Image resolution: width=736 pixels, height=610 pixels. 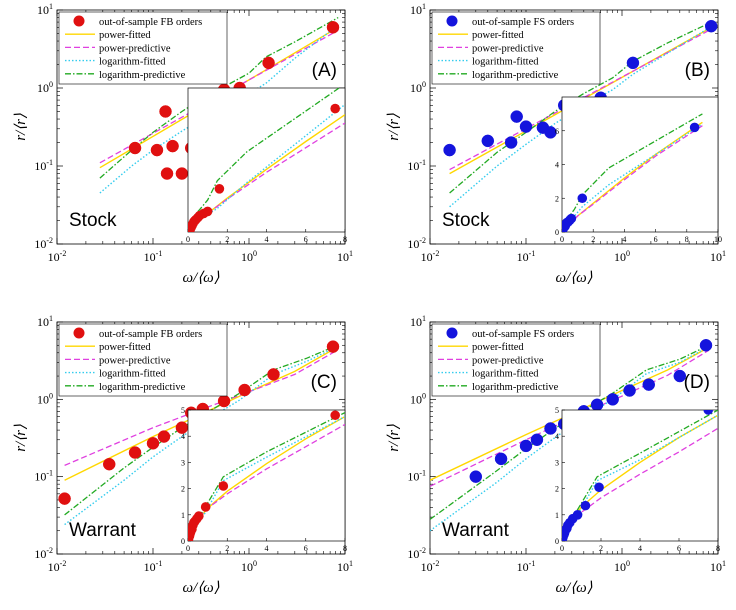 I want to click on legend-box, so click(x=143, y=48).